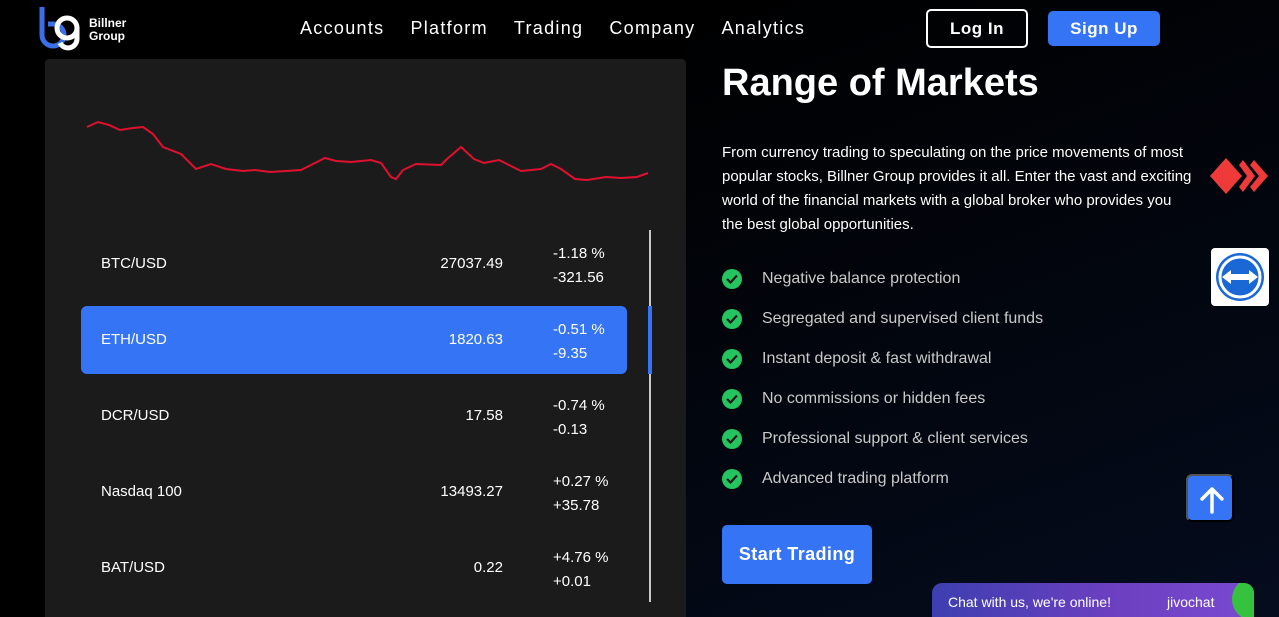  What do you see at coordinates (861, 278) in the screenshot?
I see `feature-text: Negative balance protection` at bounding box center [861, 278].